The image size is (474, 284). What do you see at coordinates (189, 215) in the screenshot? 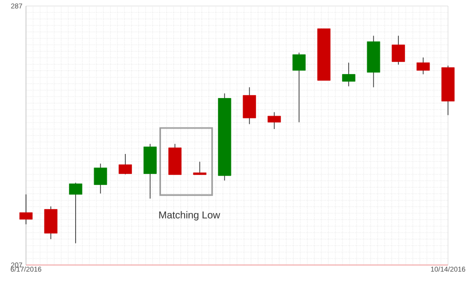
I see `annotation: Matching Low` at bounding box center [189, 215].